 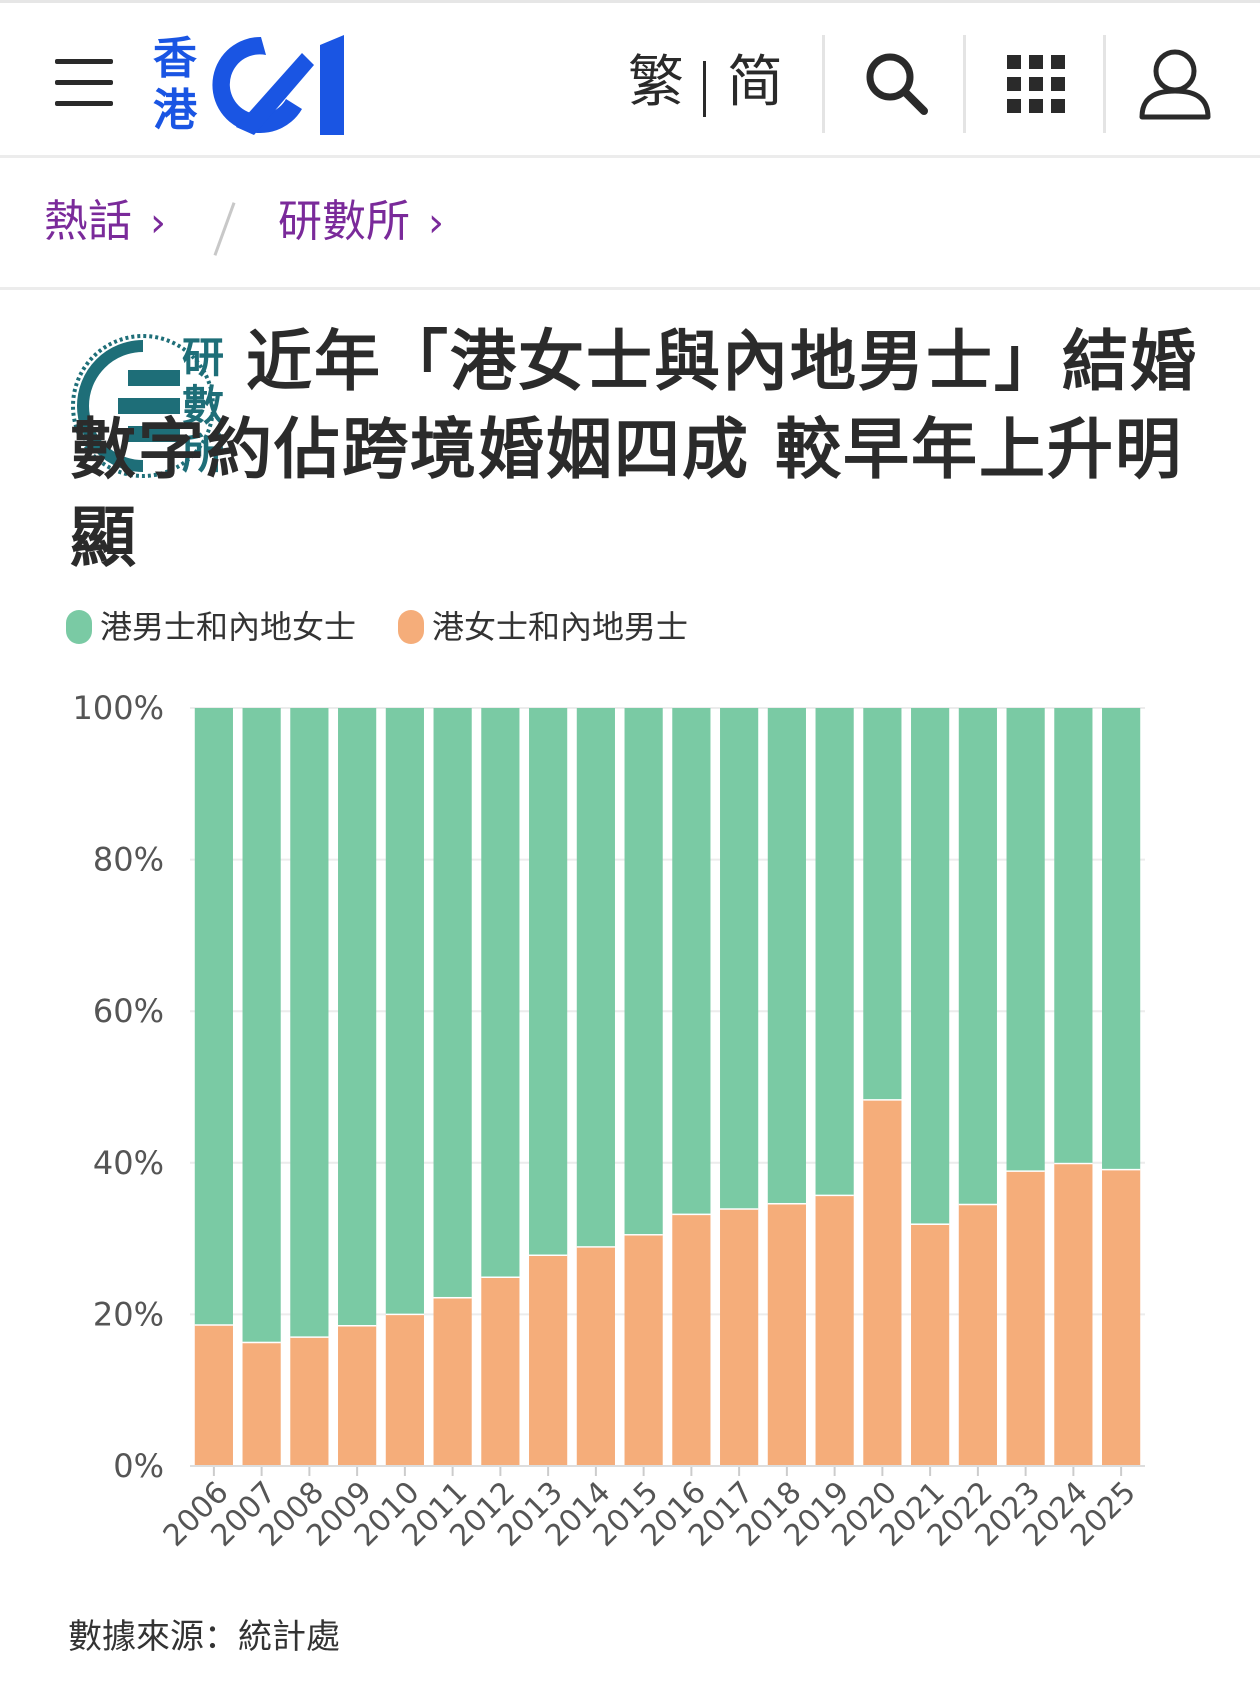 I want to click on badge-text: 研 數 所, so click(x=203, y=406).